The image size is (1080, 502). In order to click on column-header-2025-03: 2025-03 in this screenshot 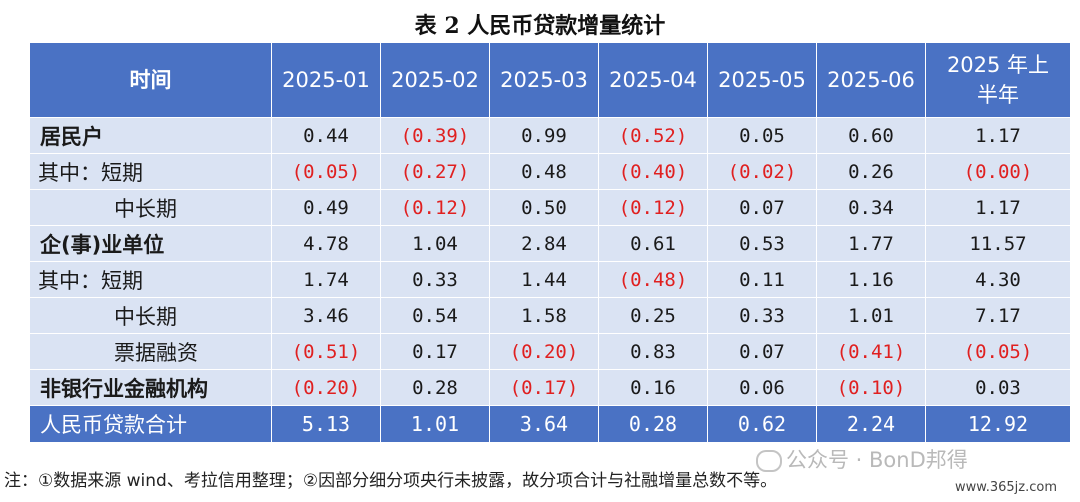, I will do `click(544, 80)`.